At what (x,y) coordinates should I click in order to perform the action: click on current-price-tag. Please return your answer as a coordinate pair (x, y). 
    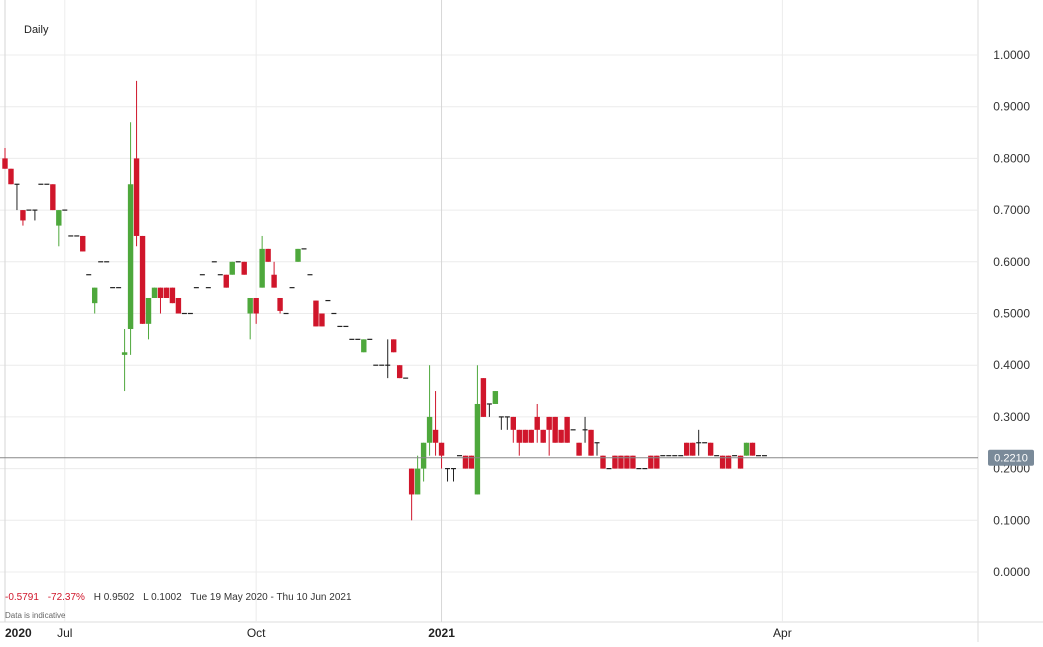
    Looking at the image, I should click on (1011, 457).